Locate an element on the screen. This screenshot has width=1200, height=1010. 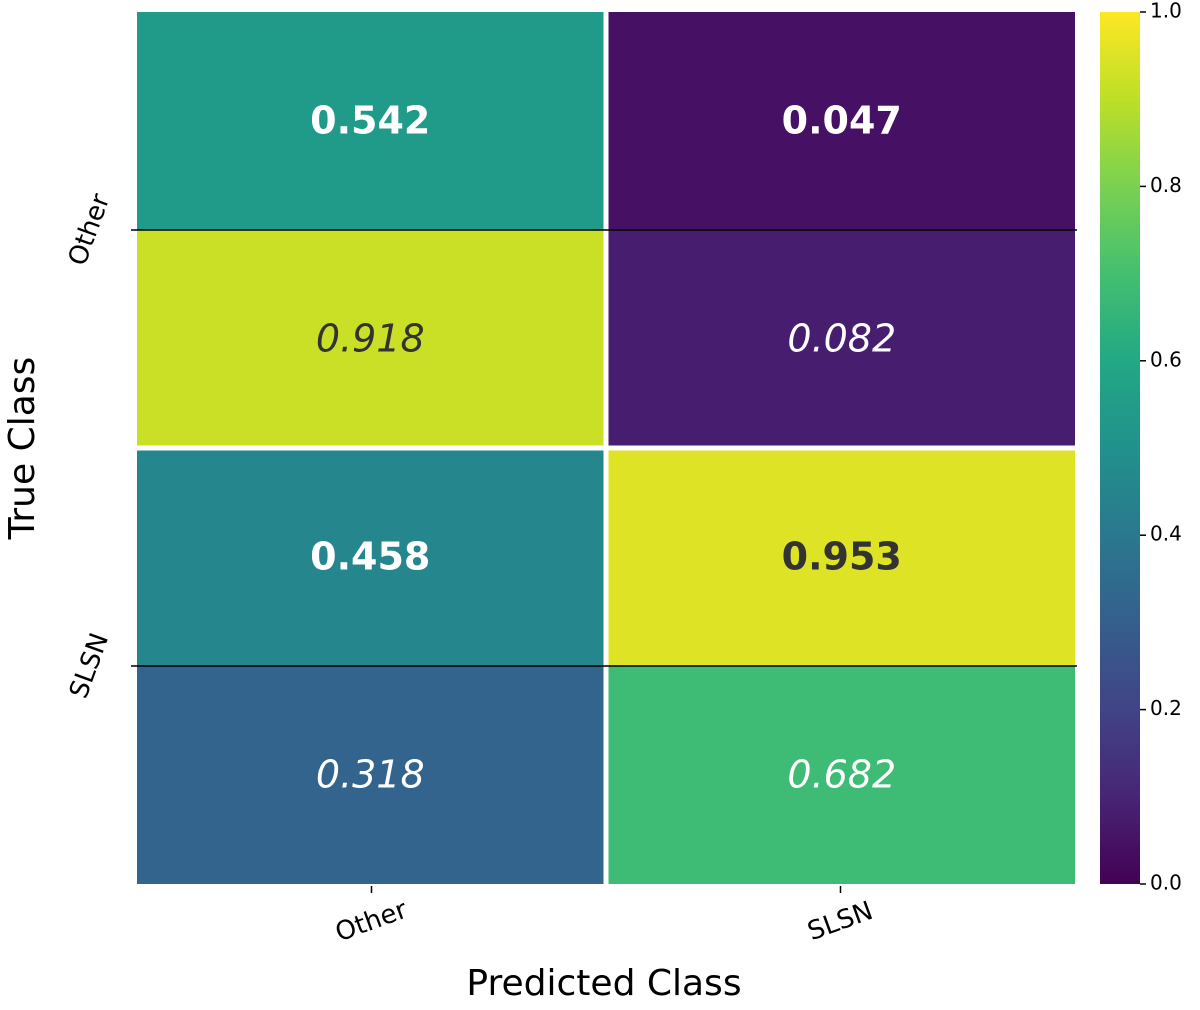
cell-value: 0.047 is located at coordinates (842, 121).